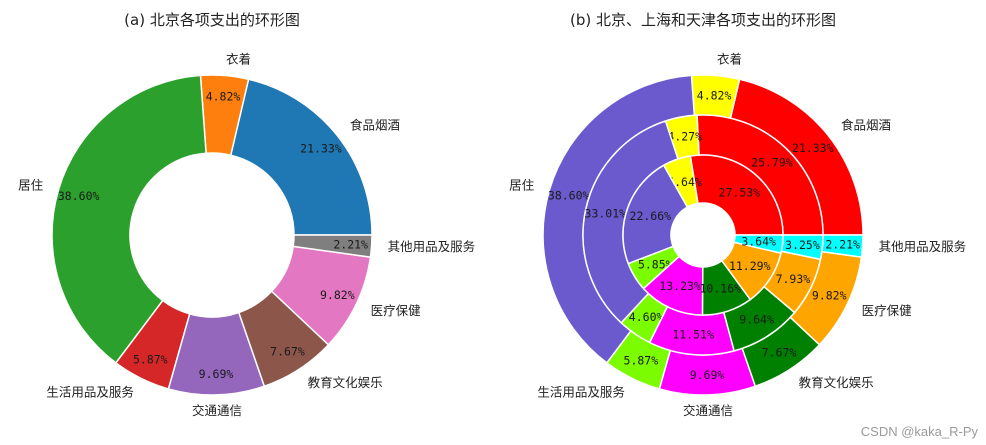 The image size is (986, 445). What do you see at coordinates (720, 288) in the screenshot?
I see `pct-label-3-6: 10.16%` at bounding box center [720, 288].